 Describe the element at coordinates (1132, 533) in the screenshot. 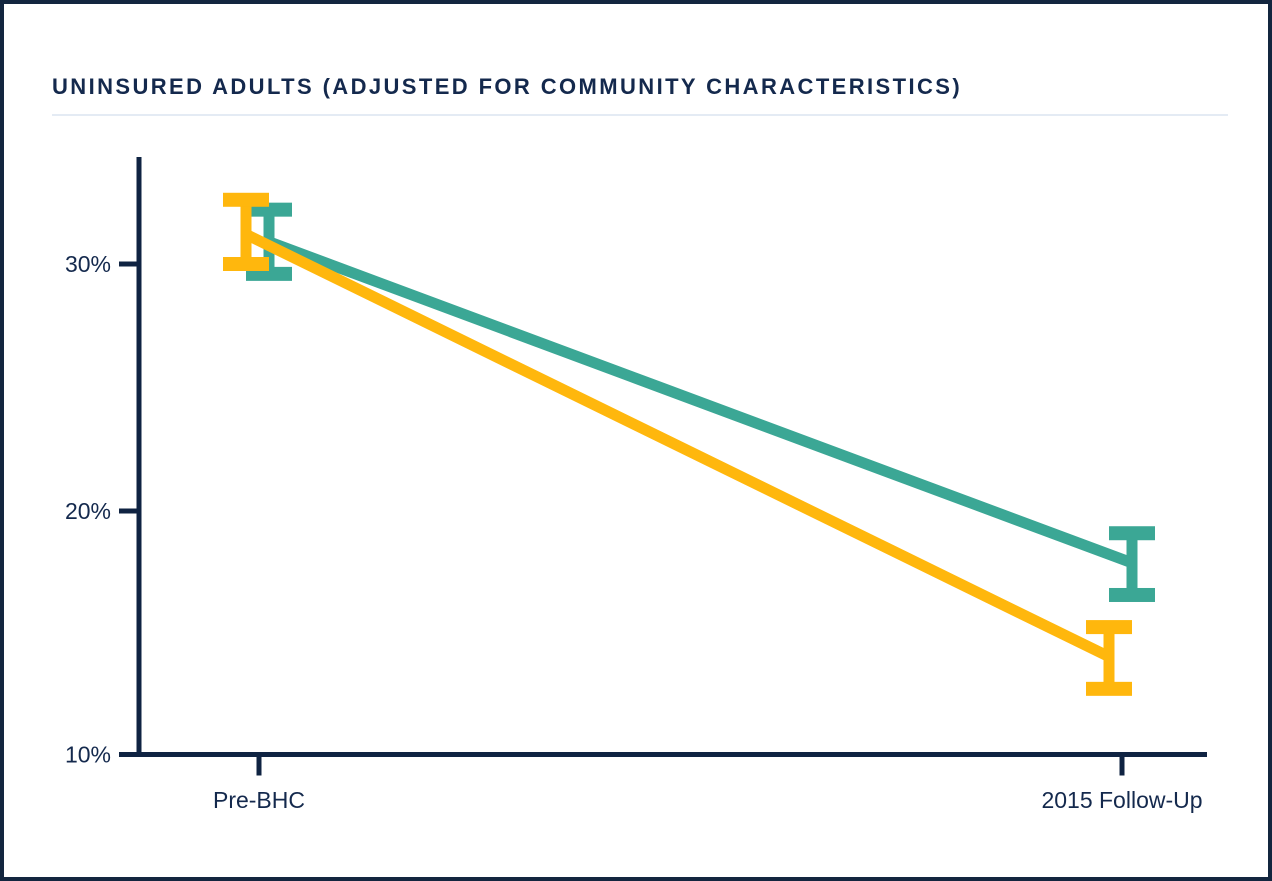

I see `teal-series-errorbar-cap-top` at that location.